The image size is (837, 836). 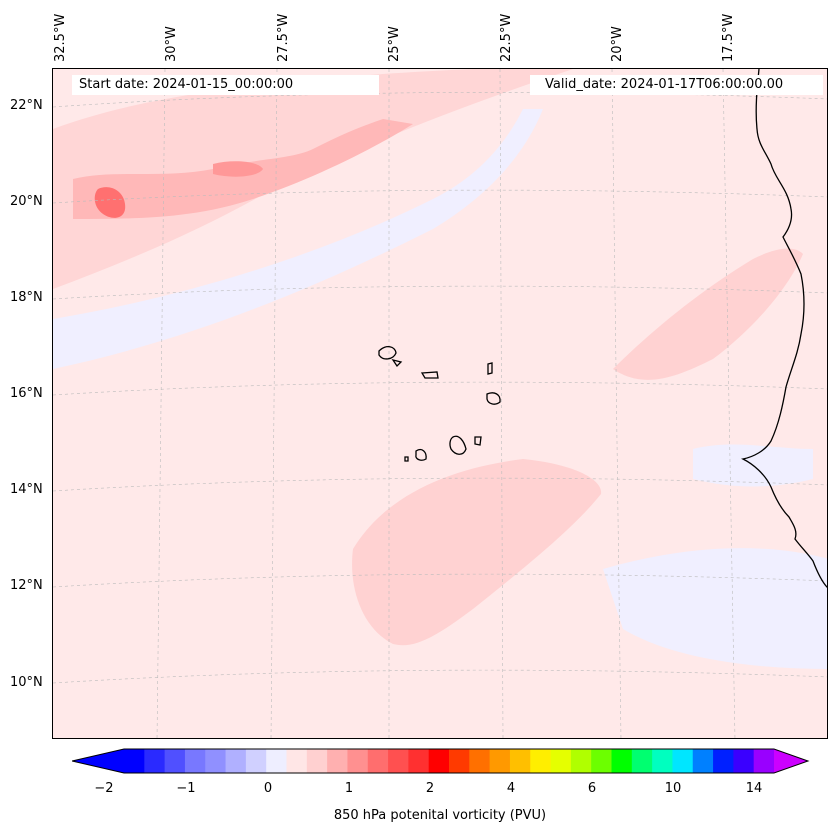 I want to click on colorbar-tick-label: 6, so click(x=592, y=788).